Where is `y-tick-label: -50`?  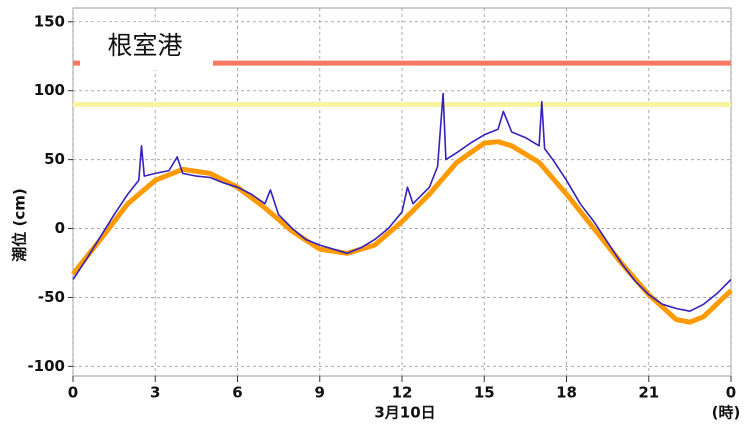
y-tick-label: -50 is located at coordinates (51, 297).